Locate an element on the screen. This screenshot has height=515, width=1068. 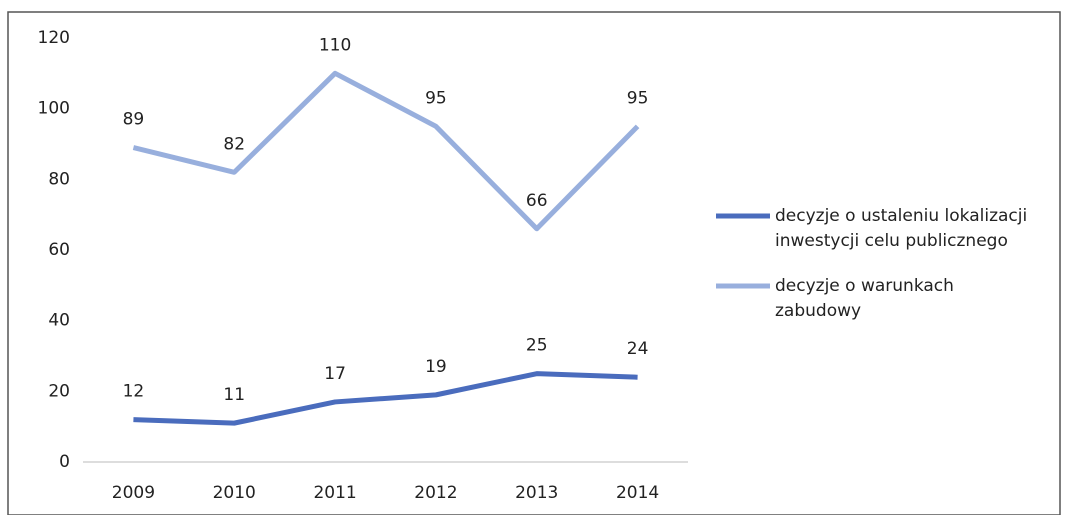
data-label: 11 is located at coordinates (234, 395).